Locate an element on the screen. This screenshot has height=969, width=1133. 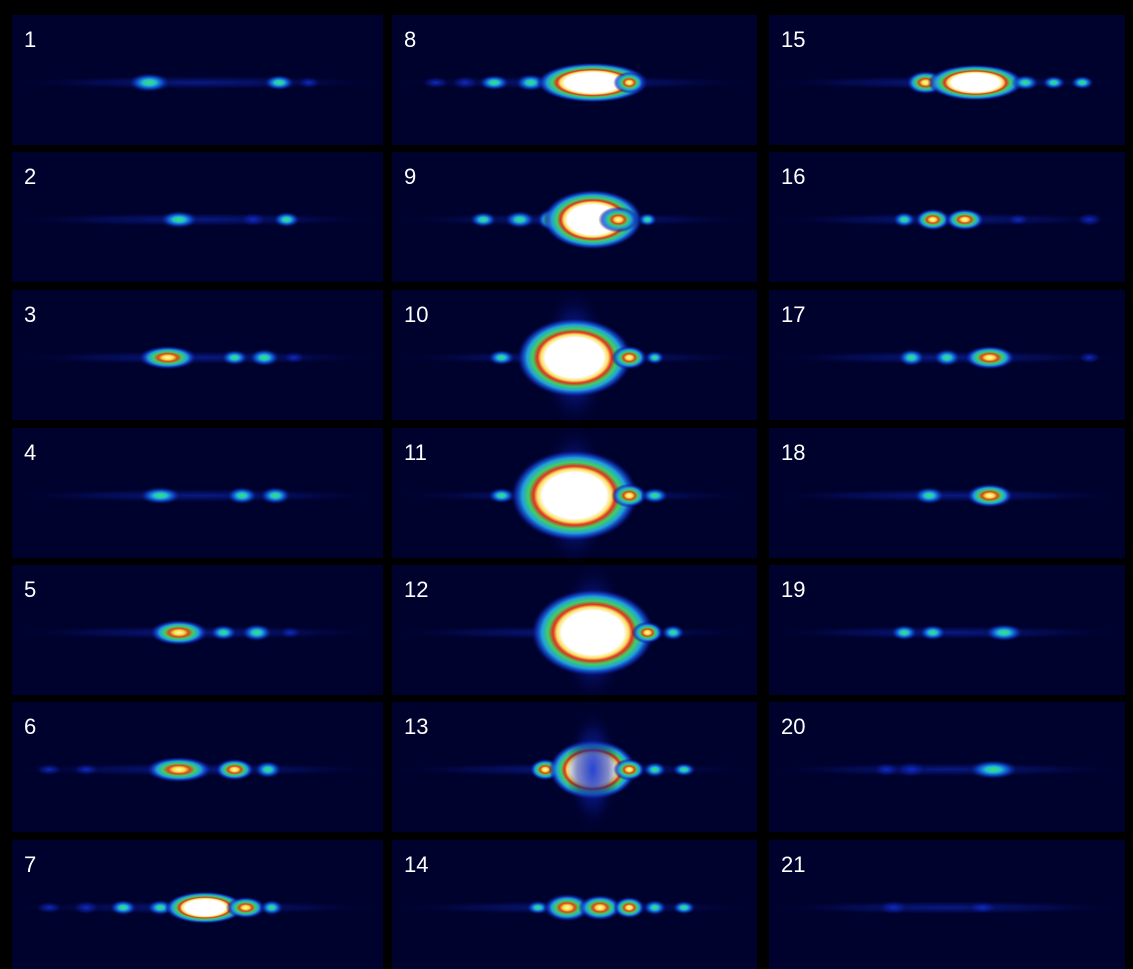
image-panel: 1 is located at coordinates (197, 80).